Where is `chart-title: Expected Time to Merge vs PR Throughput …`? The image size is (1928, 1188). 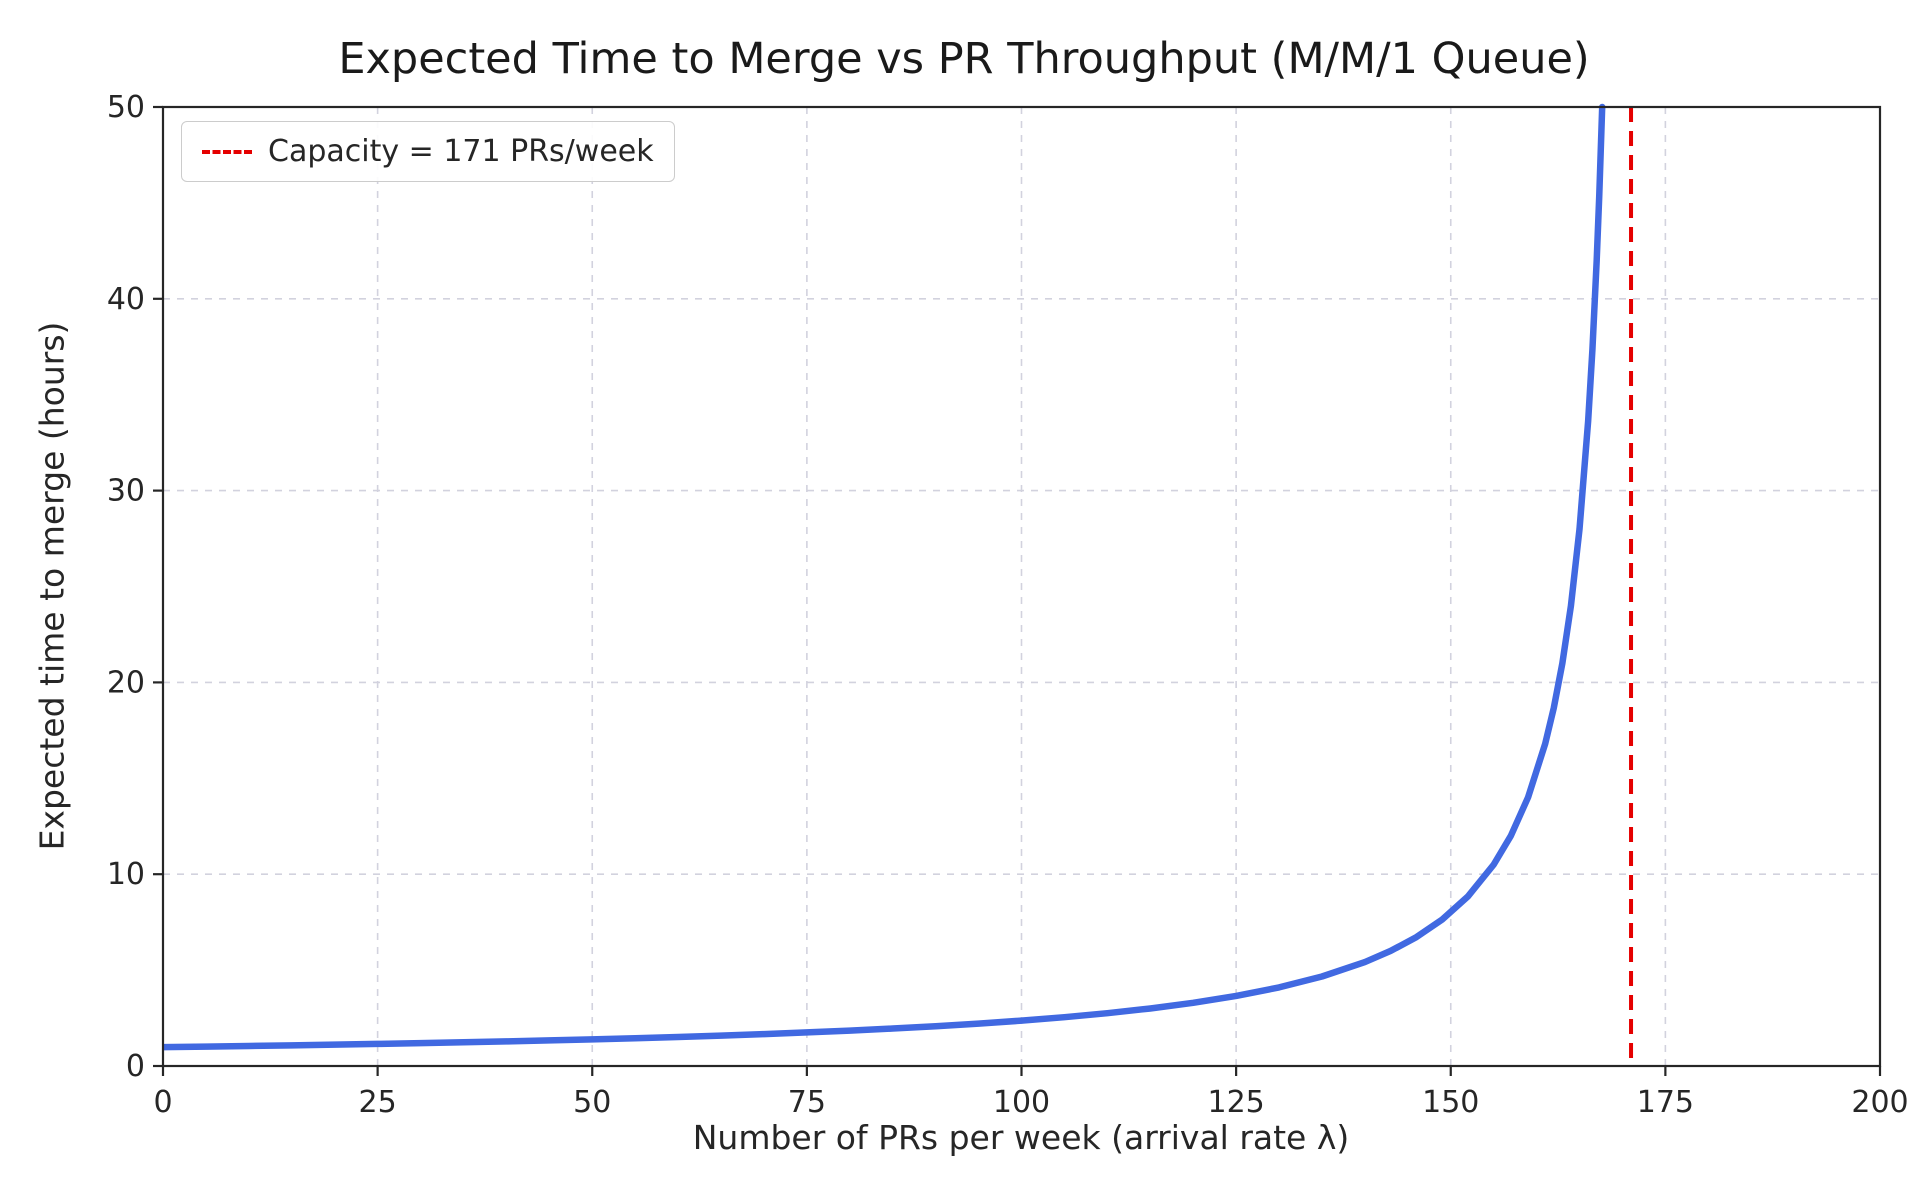
chart-title: Expected Time to Merge vs PR Throughput … is located at coordinates (964, 59).